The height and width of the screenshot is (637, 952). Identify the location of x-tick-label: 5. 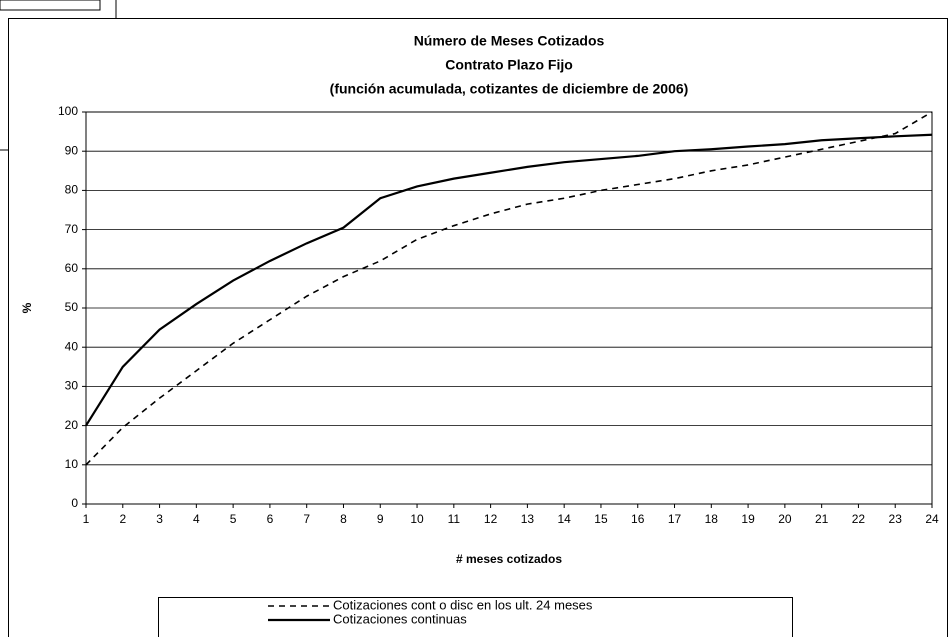
(233, 519).